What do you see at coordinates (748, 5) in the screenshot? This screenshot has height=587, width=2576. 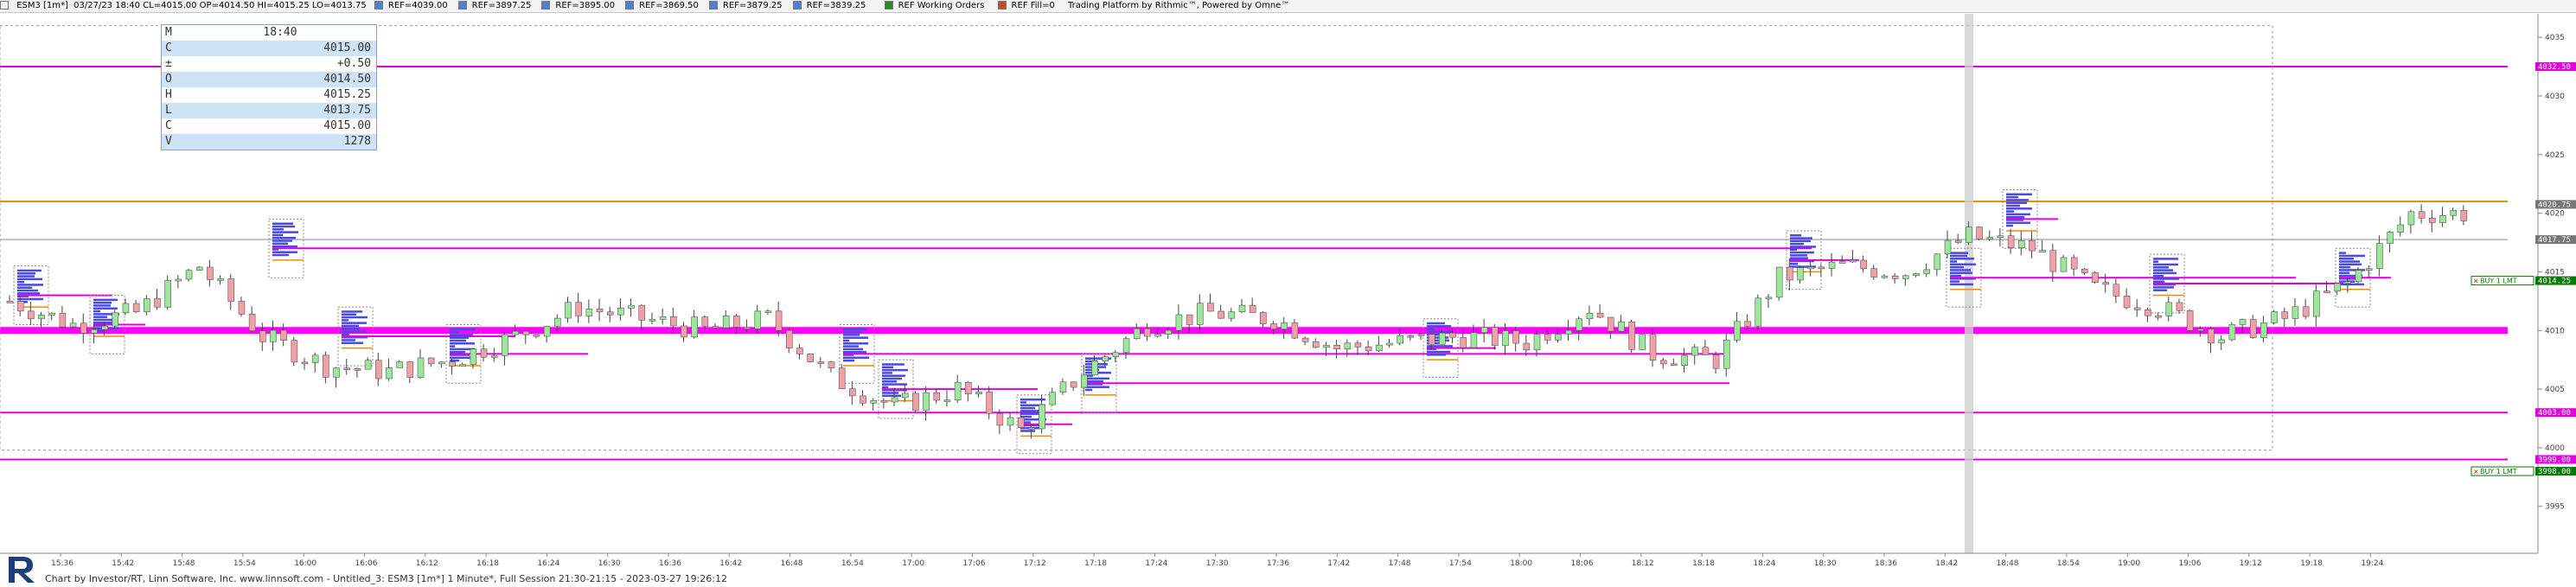 I see `ref-item: REF=3879.25` at bounding box center [748, 5].